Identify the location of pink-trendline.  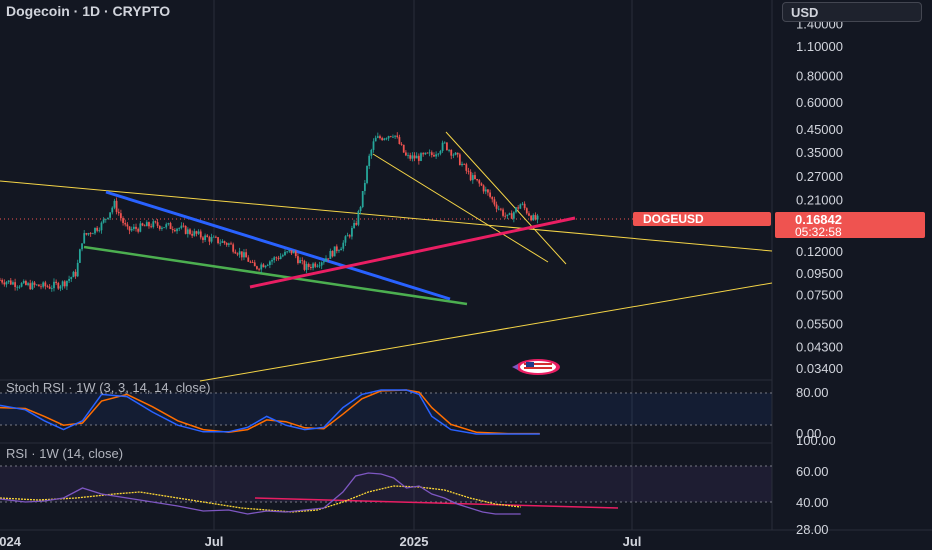
(412, 252).